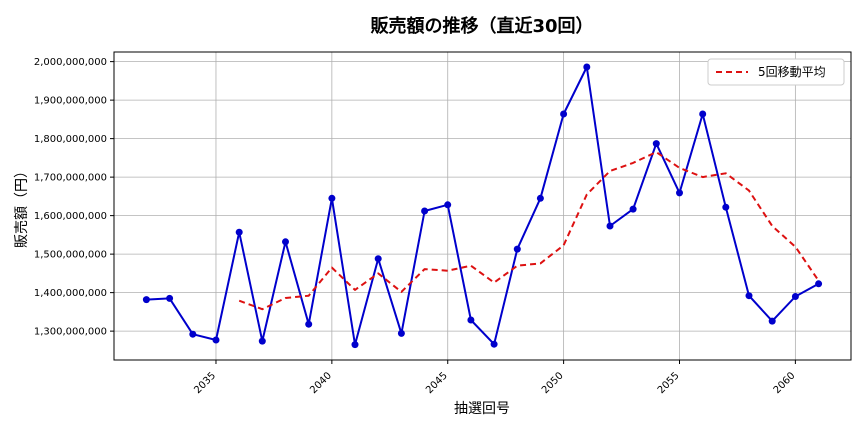 Image resolution: width=864 pixels, height=432 pixels. Describe the element at coordinates (70, 101) in the screenshot. I see `y-tick-label: 1,900,000,000` at that location.